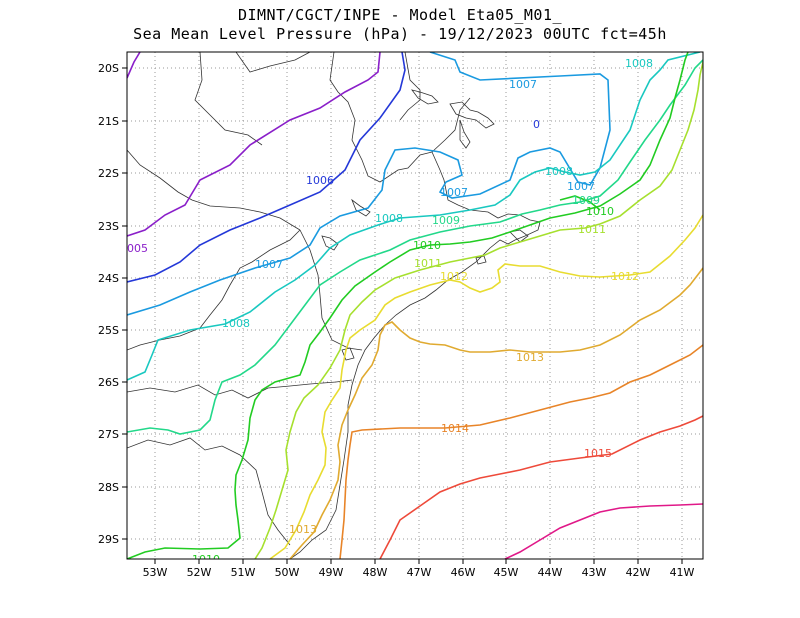 The height and width of the screenshot is (618, 800). I want to click on contour-label: 1006, so click(320, 180).